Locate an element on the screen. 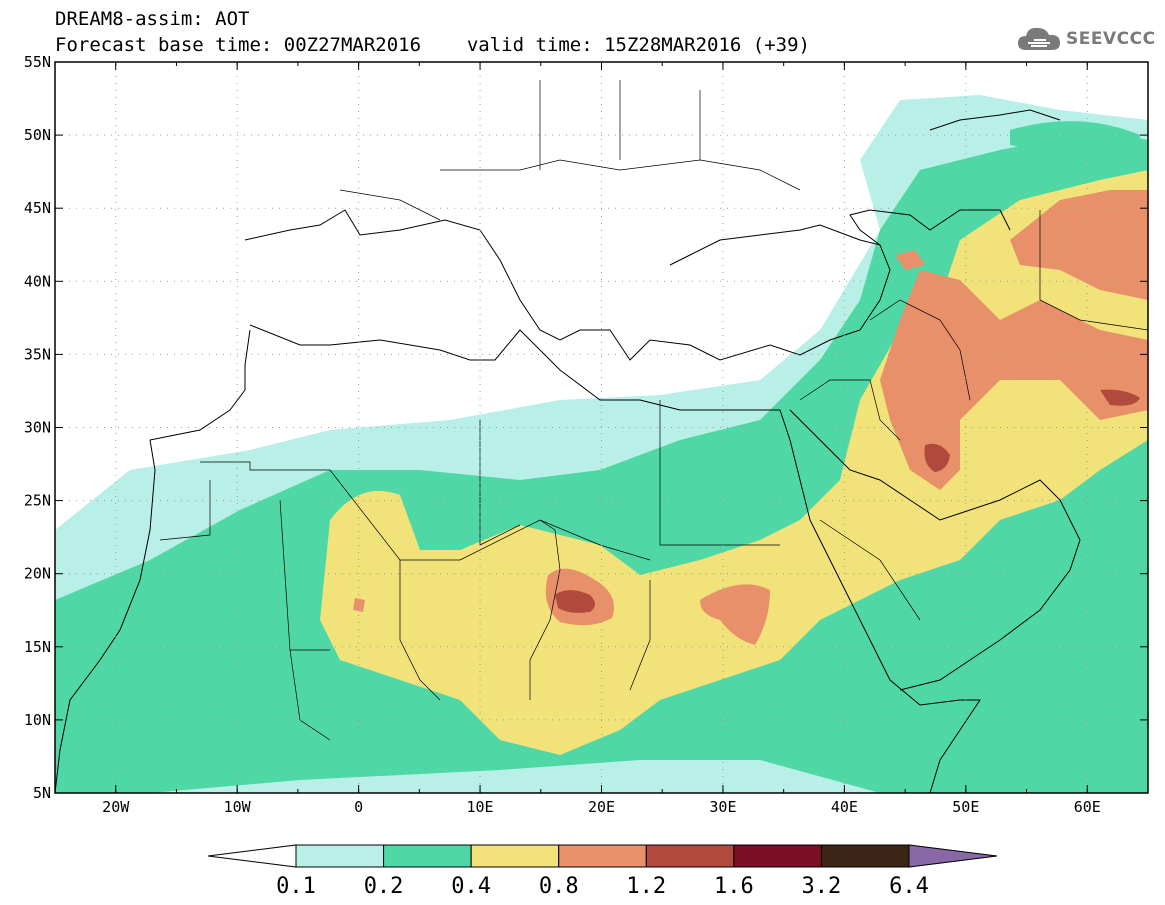 The image size is (1165, 905). lon-label: 50E is located at coordinates (965, 807).